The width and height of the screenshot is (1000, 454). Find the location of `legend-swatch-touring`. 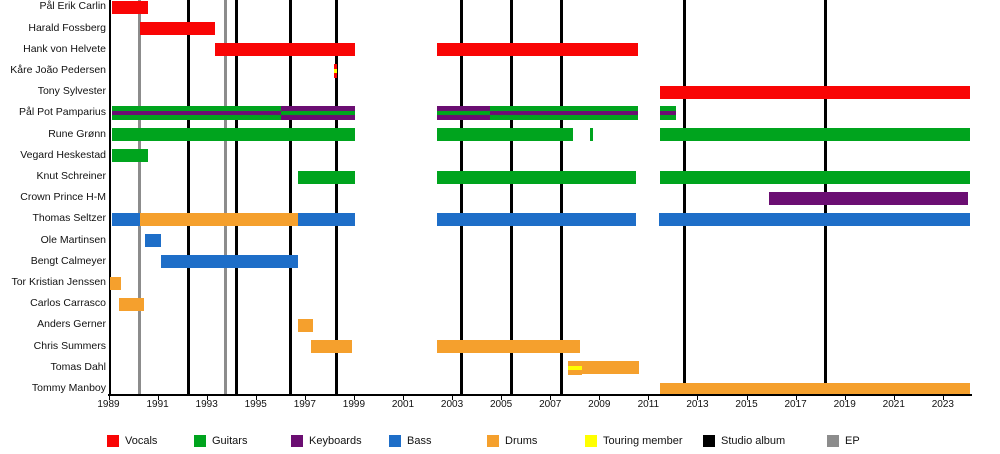

legend-swatch-touring is located at coordinates (591, 441).